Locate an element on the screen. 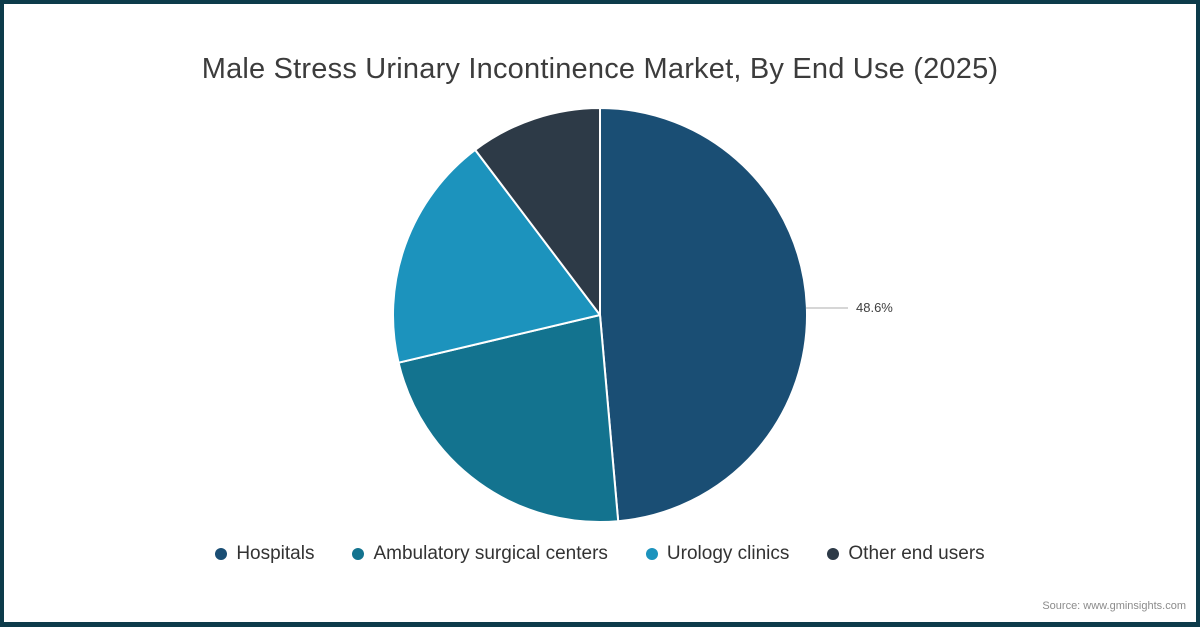 Image resolution: width=1200 pixels, height=627 pixels. pie-slice-hospitals is located at coordinates (703, 315).